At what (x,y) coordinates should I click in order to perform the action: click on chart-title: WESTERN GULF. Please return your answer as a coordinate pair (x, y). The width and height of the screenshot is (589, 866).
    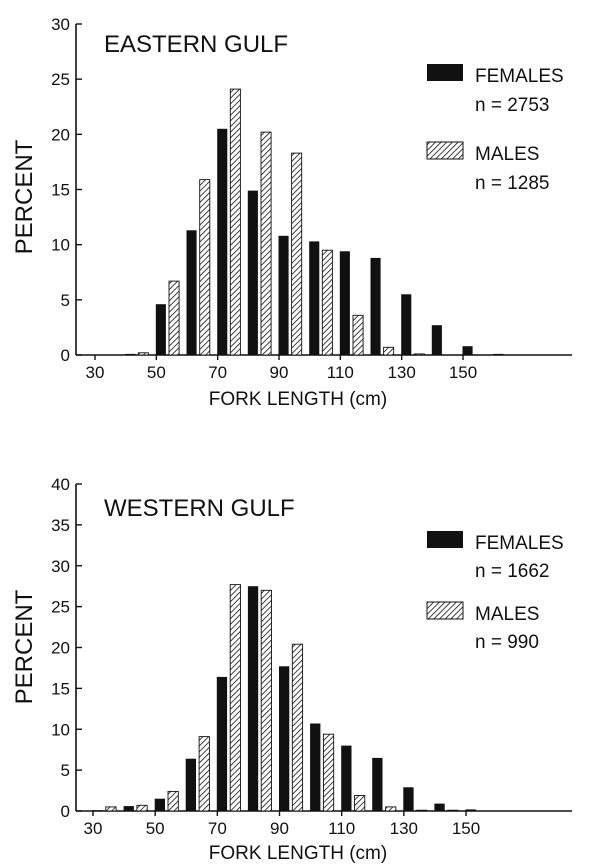
    Looking at the image, I should click on (199, 508).